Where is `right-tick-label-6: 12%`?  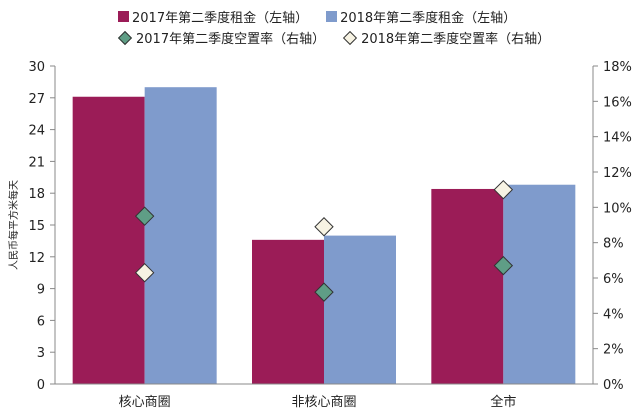 right-tick-label-6: 12% is located at coordinates (617, 173).